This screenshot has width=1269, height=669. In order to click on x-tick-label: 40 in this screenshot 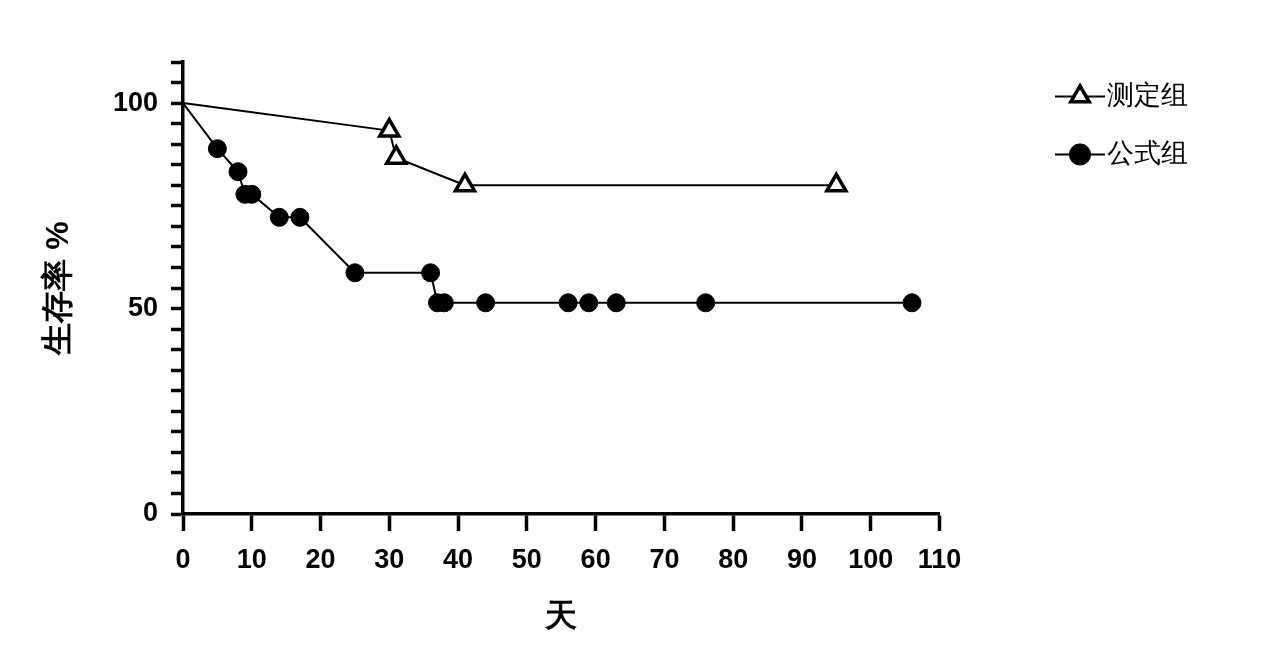, I will do `click(458, 558)`.